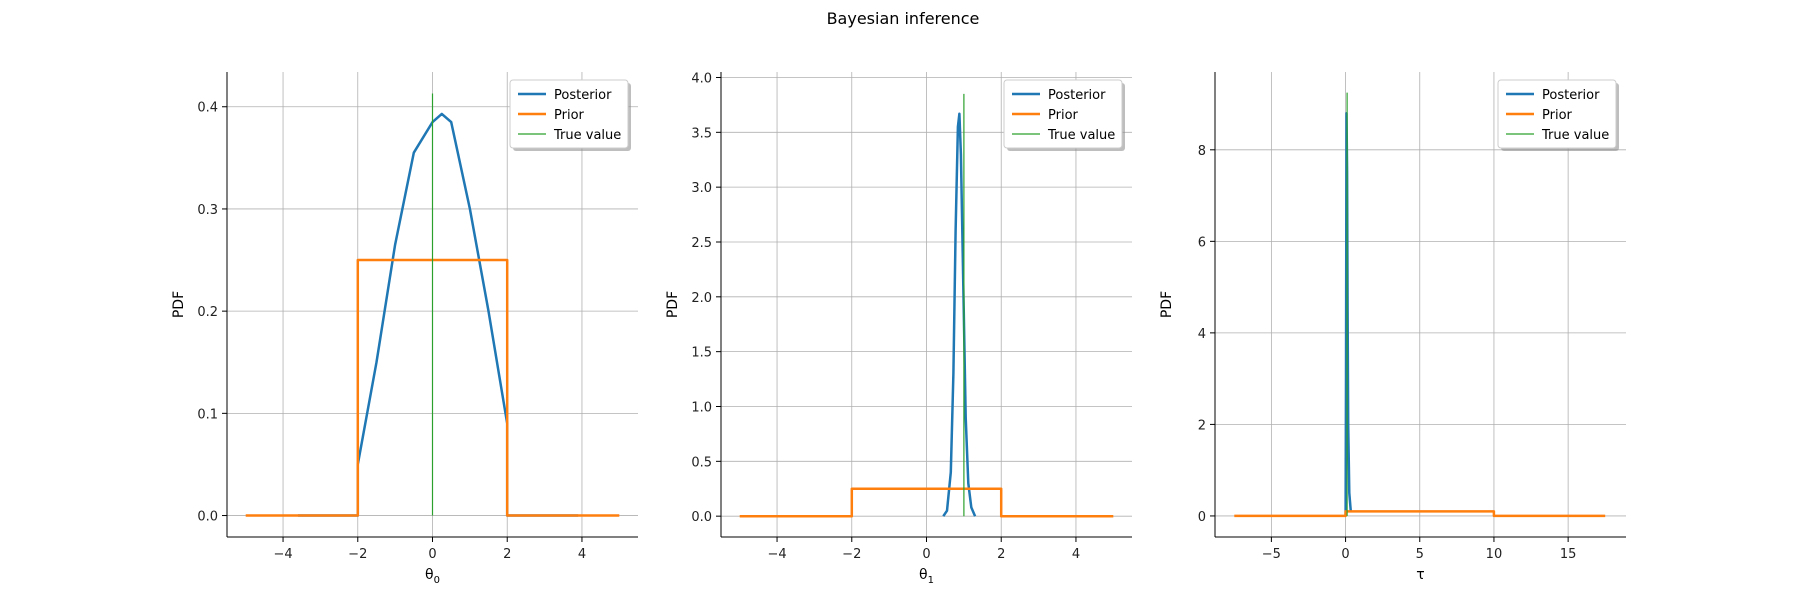 The image size is (1800, 600). I want to click on x-axis-label: θ0, so click(432, 576).